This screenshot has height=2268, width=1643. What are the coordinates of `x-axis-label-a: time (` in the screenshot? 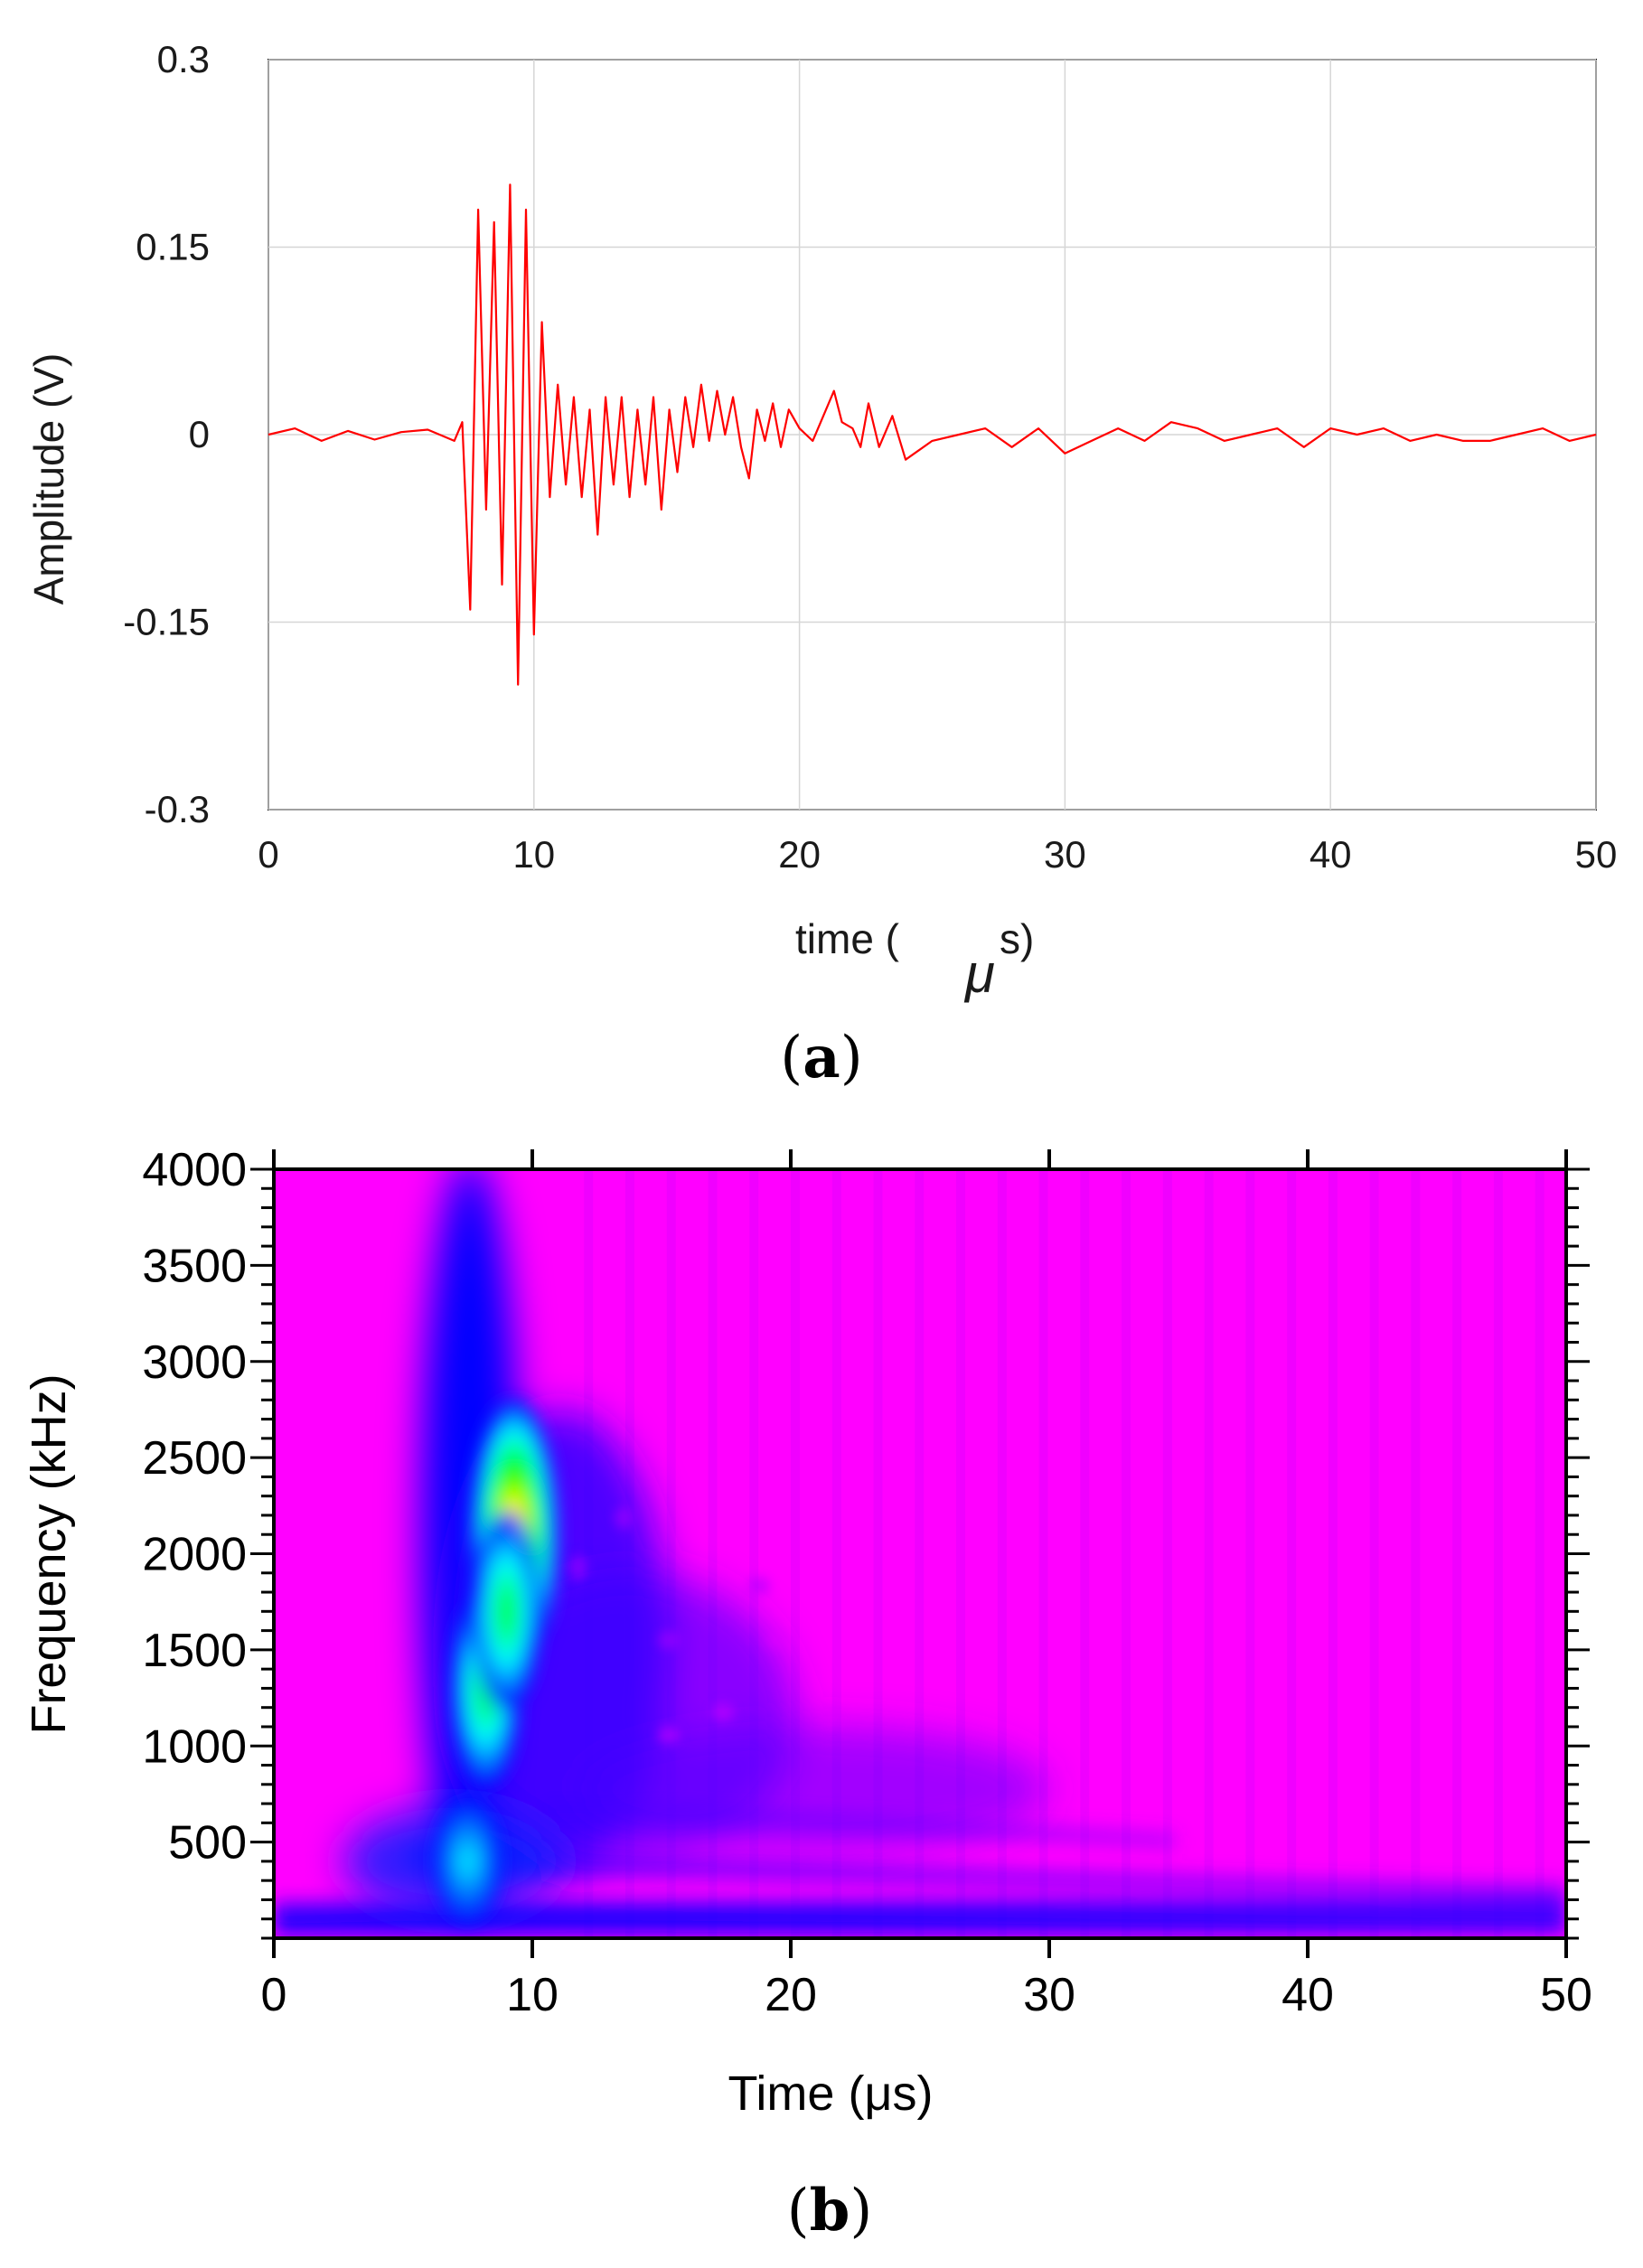 It's located at (848, 938).